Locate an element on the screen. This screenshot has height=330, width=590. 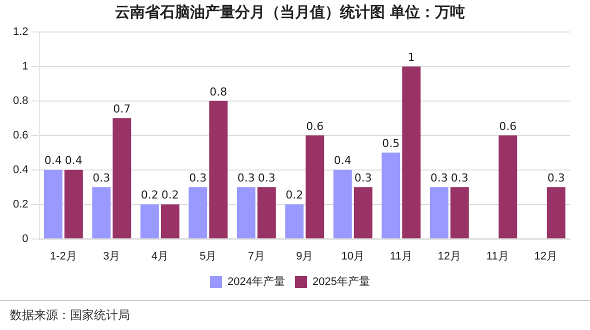
x-tick-label: 5月 is located at coordinates (208, 256).